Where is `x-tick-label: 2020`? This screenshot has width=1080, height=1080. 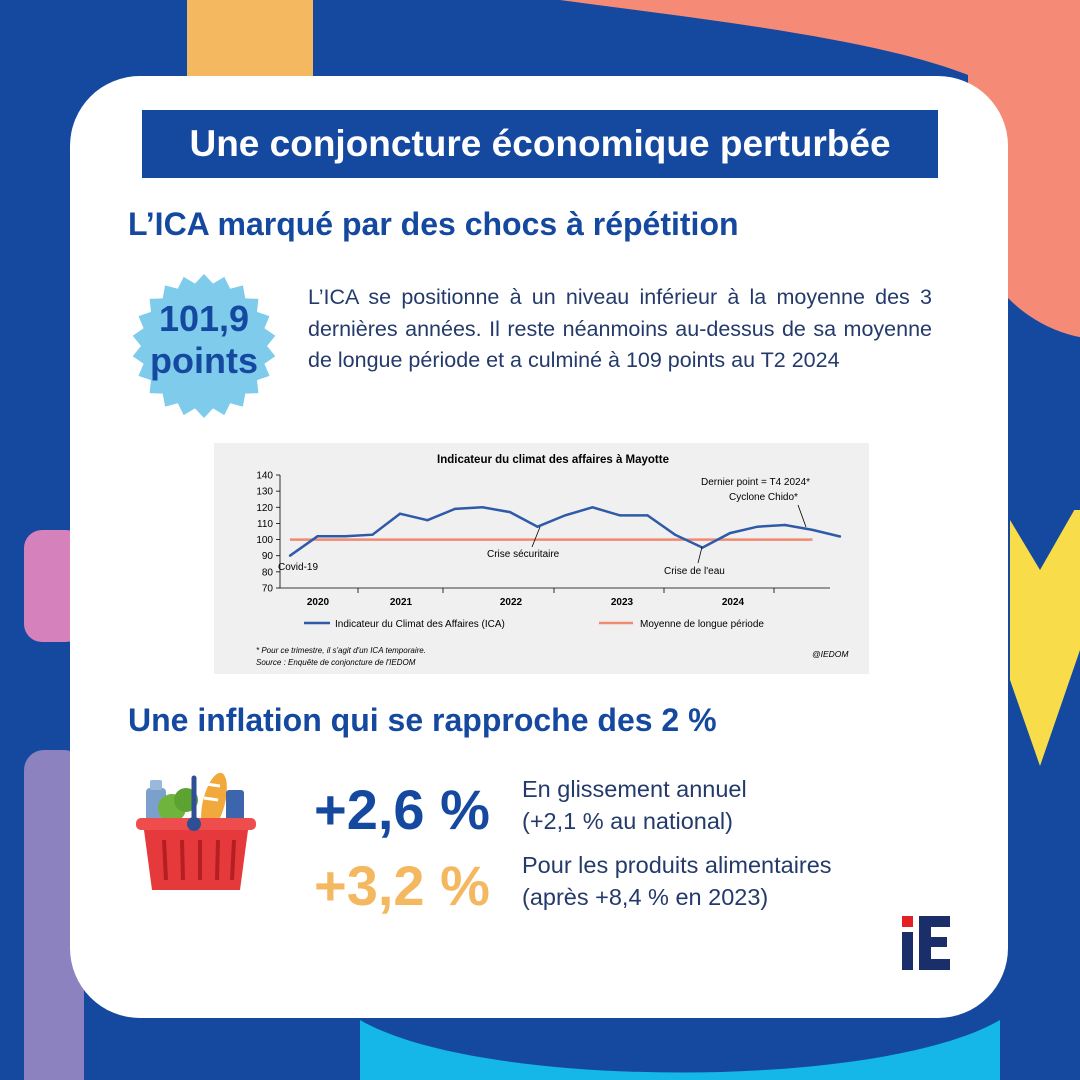 x-tick-label: 2020 is located at coordinates (318, 602).